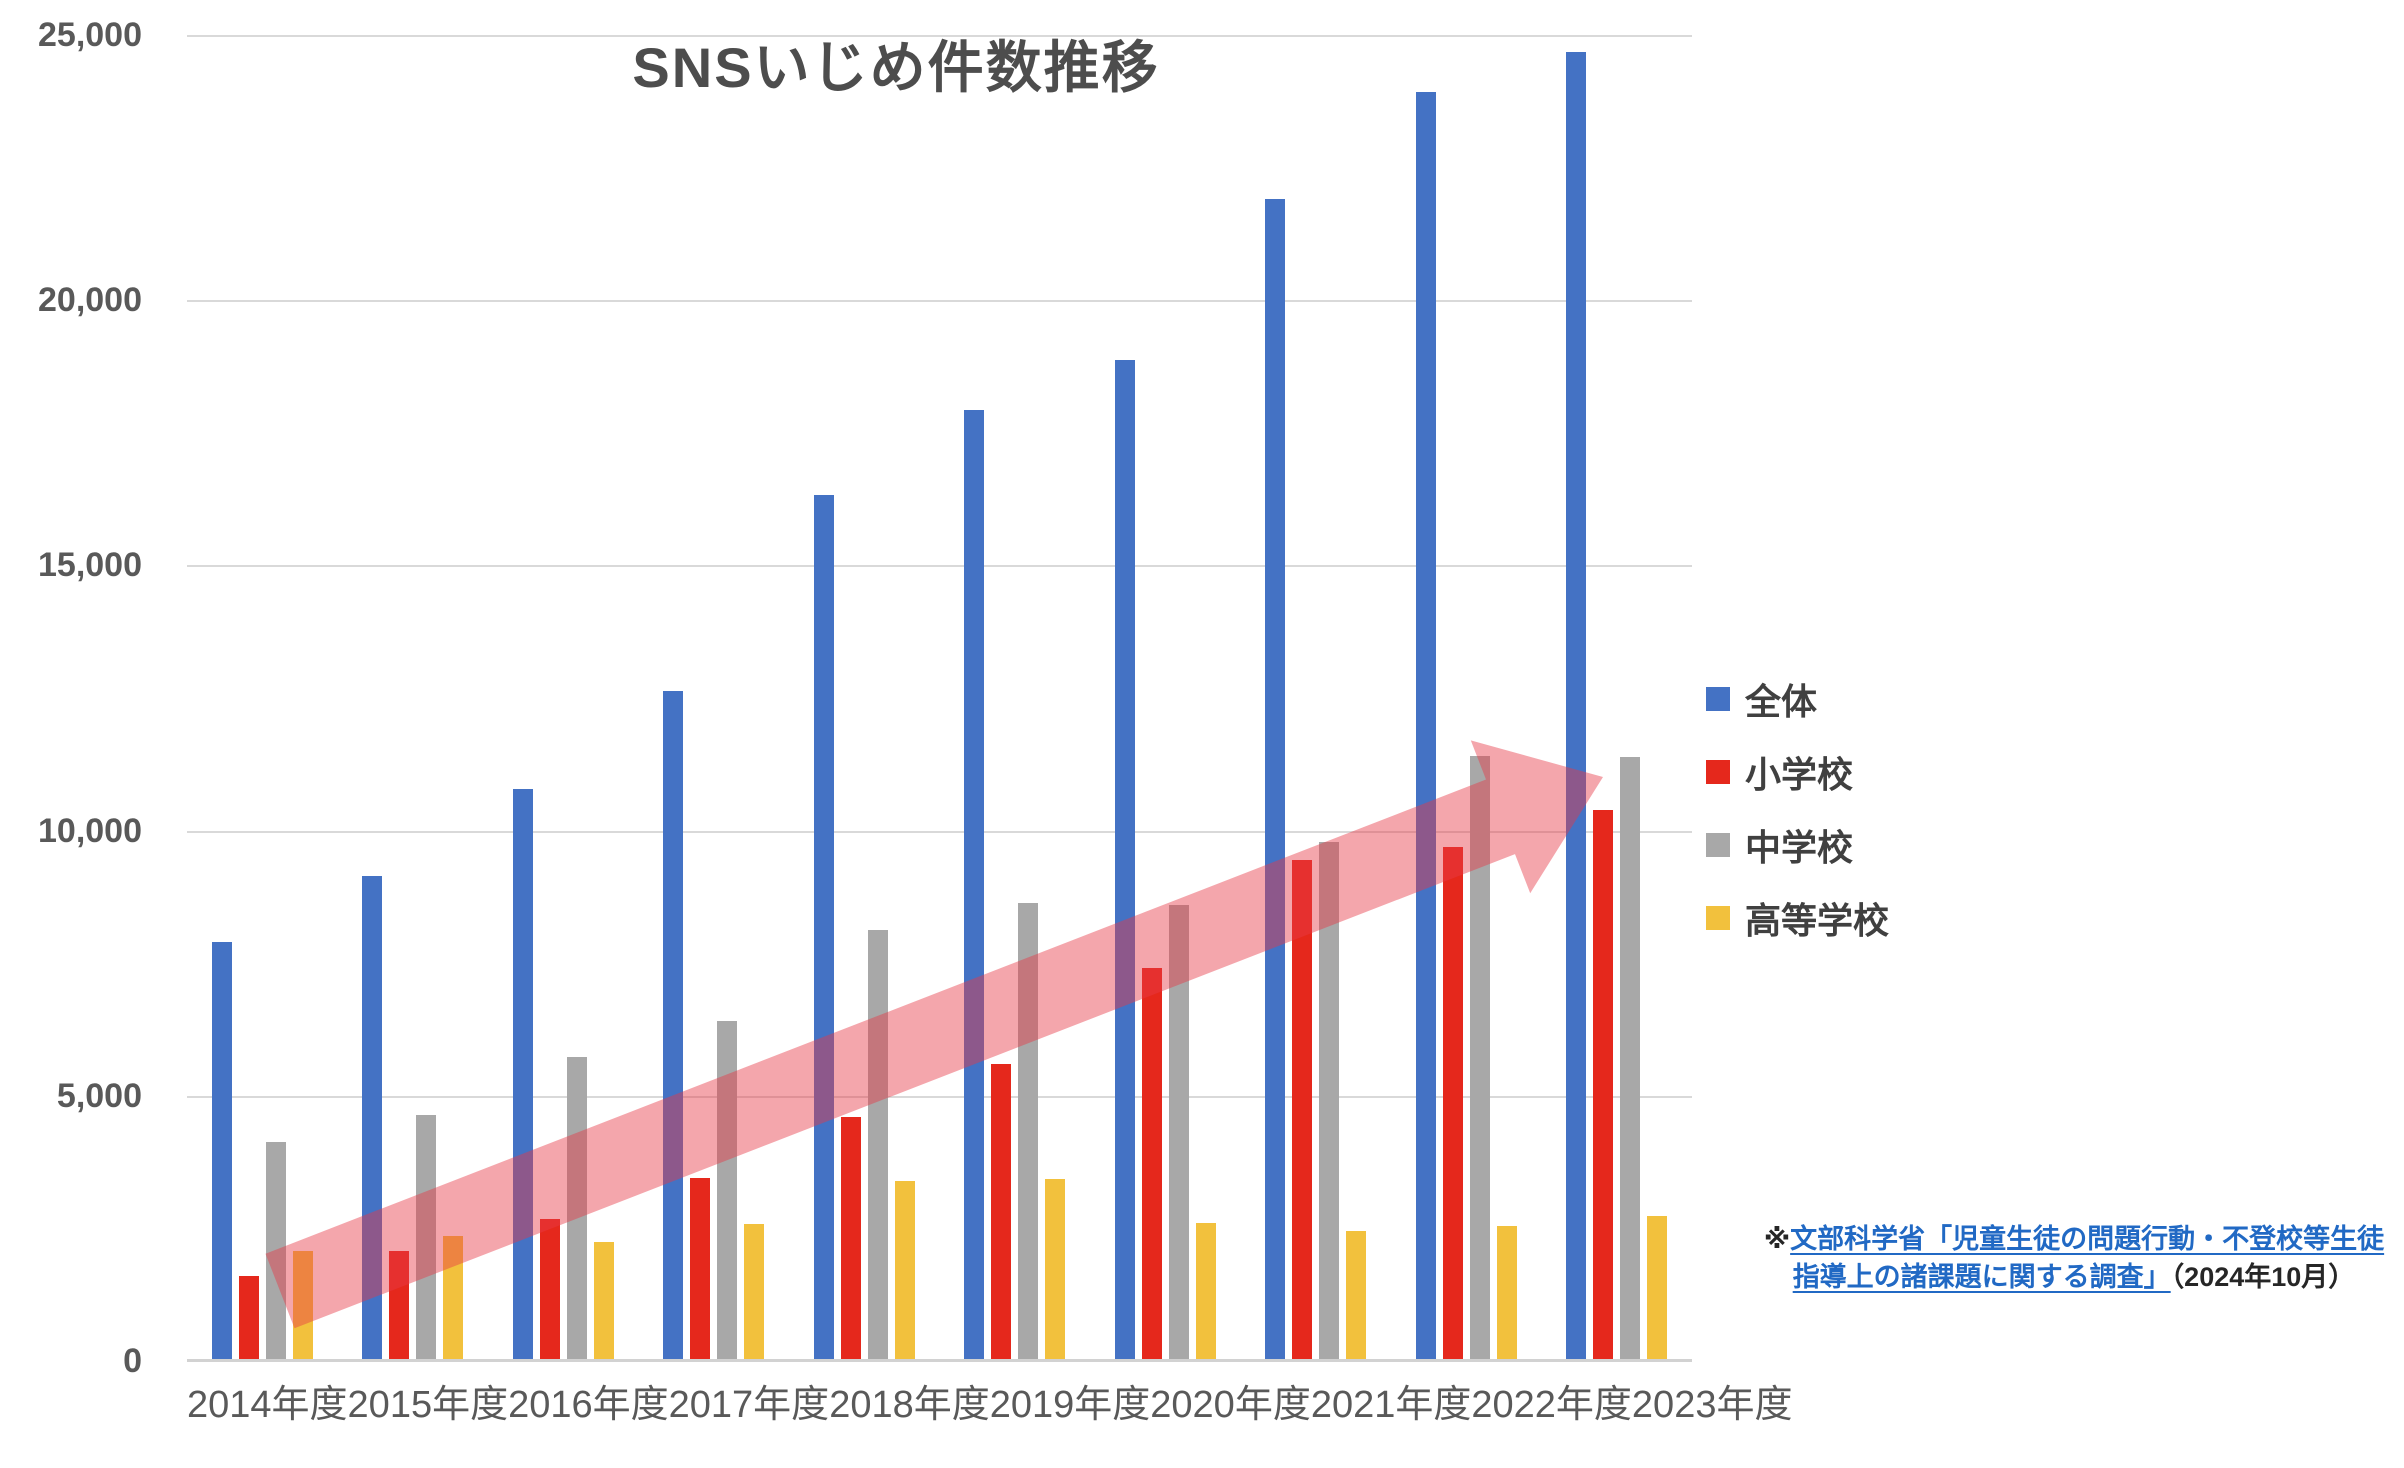 The height and width of the screenshot is (1468, 2404). I want to click on bar-全体-2022年度, so click(1425, 726).